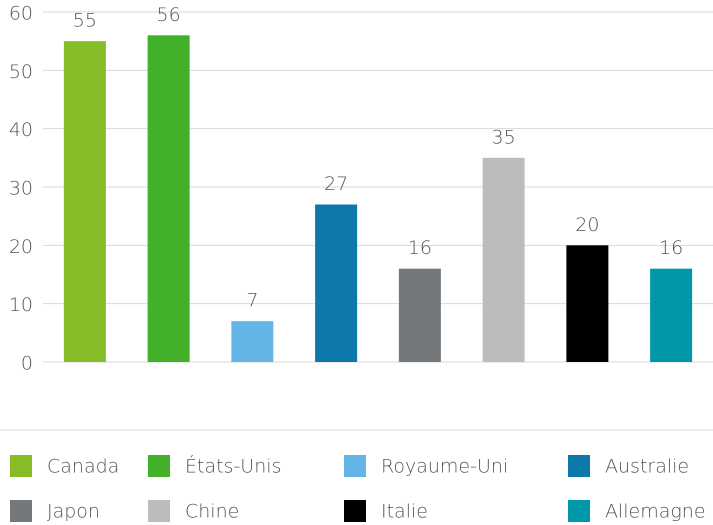  Describe the element at coordinates (73, 512) in the screenshot. I see `legend-label: Japon` at that location.